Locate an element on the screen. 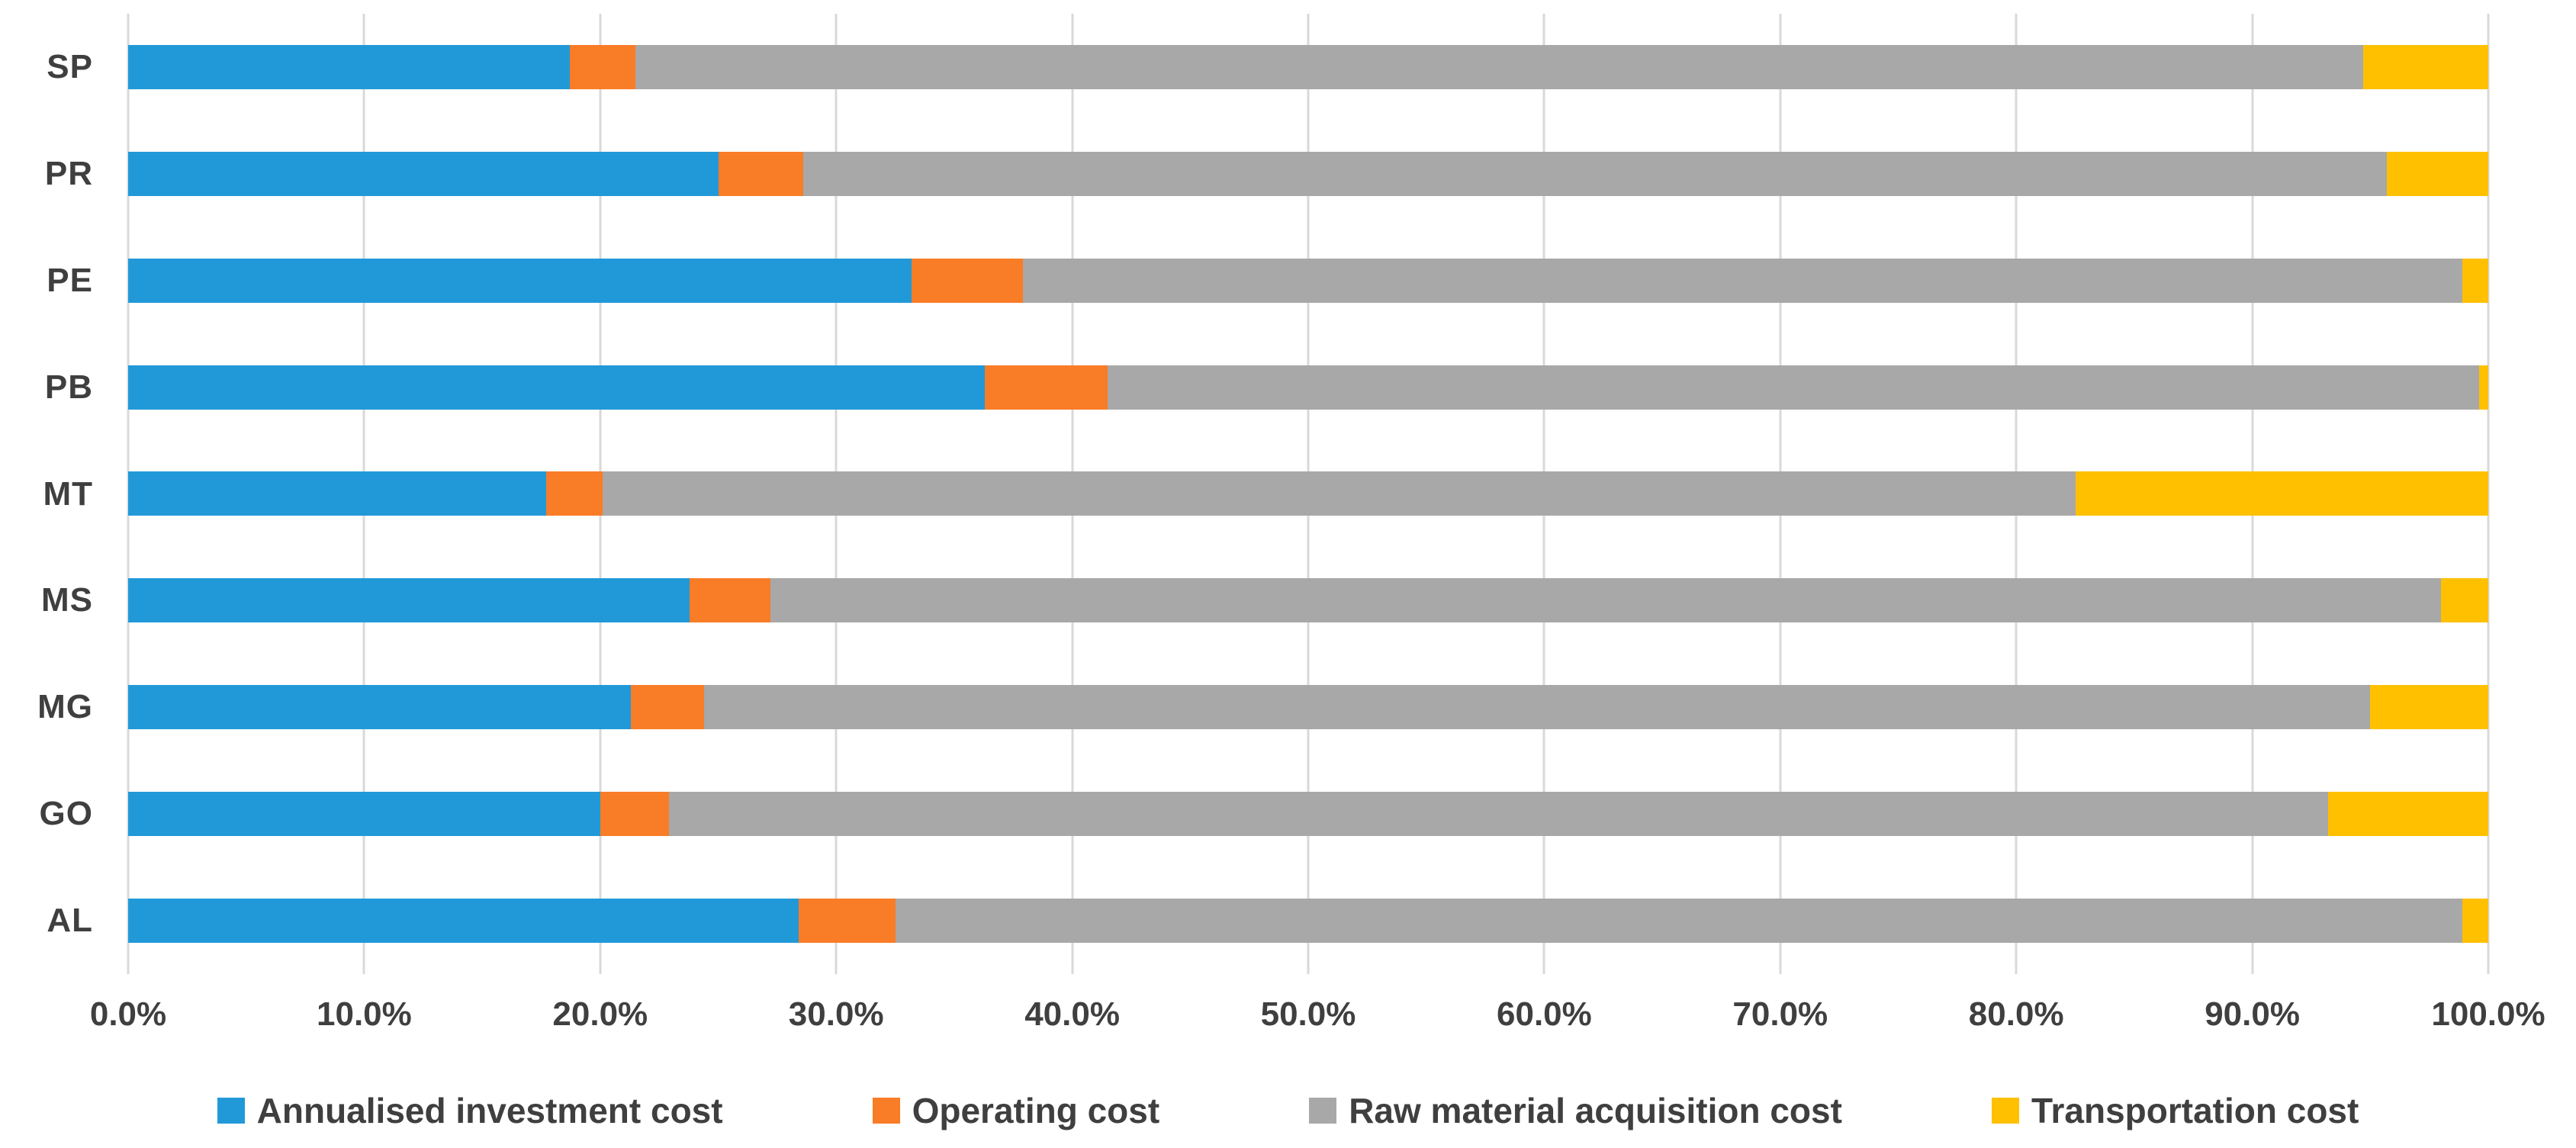  x-axis-tick-label: 30.0% is located at coordinates (836, 1014).